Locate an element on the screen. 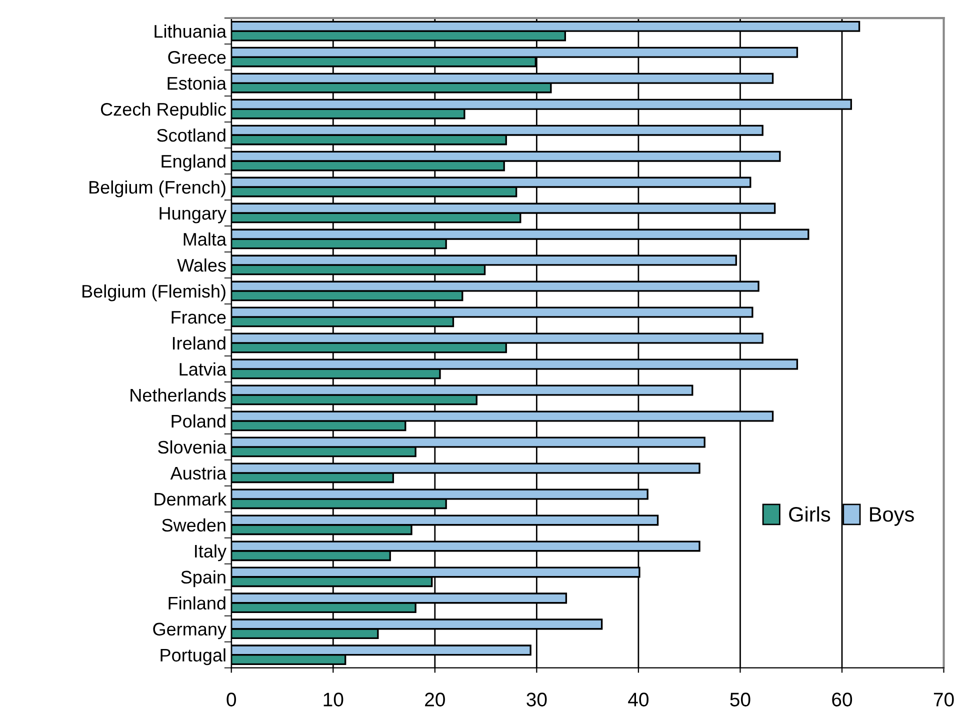  y-tick-label: Hungary is located at coordinates (193, 215).